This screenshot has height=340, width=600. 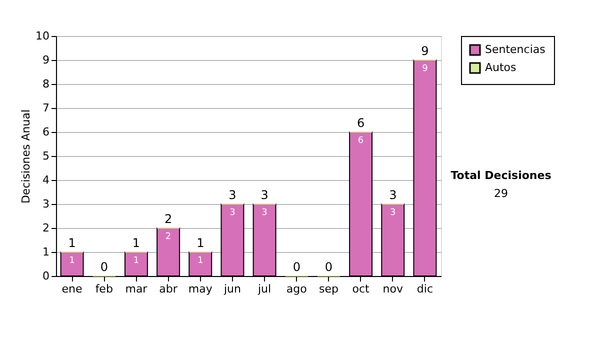 What do you see at coordinates (46, 108) in the screenshot?
I see `y-tick-label: 7` at bounding box center [46, 108].